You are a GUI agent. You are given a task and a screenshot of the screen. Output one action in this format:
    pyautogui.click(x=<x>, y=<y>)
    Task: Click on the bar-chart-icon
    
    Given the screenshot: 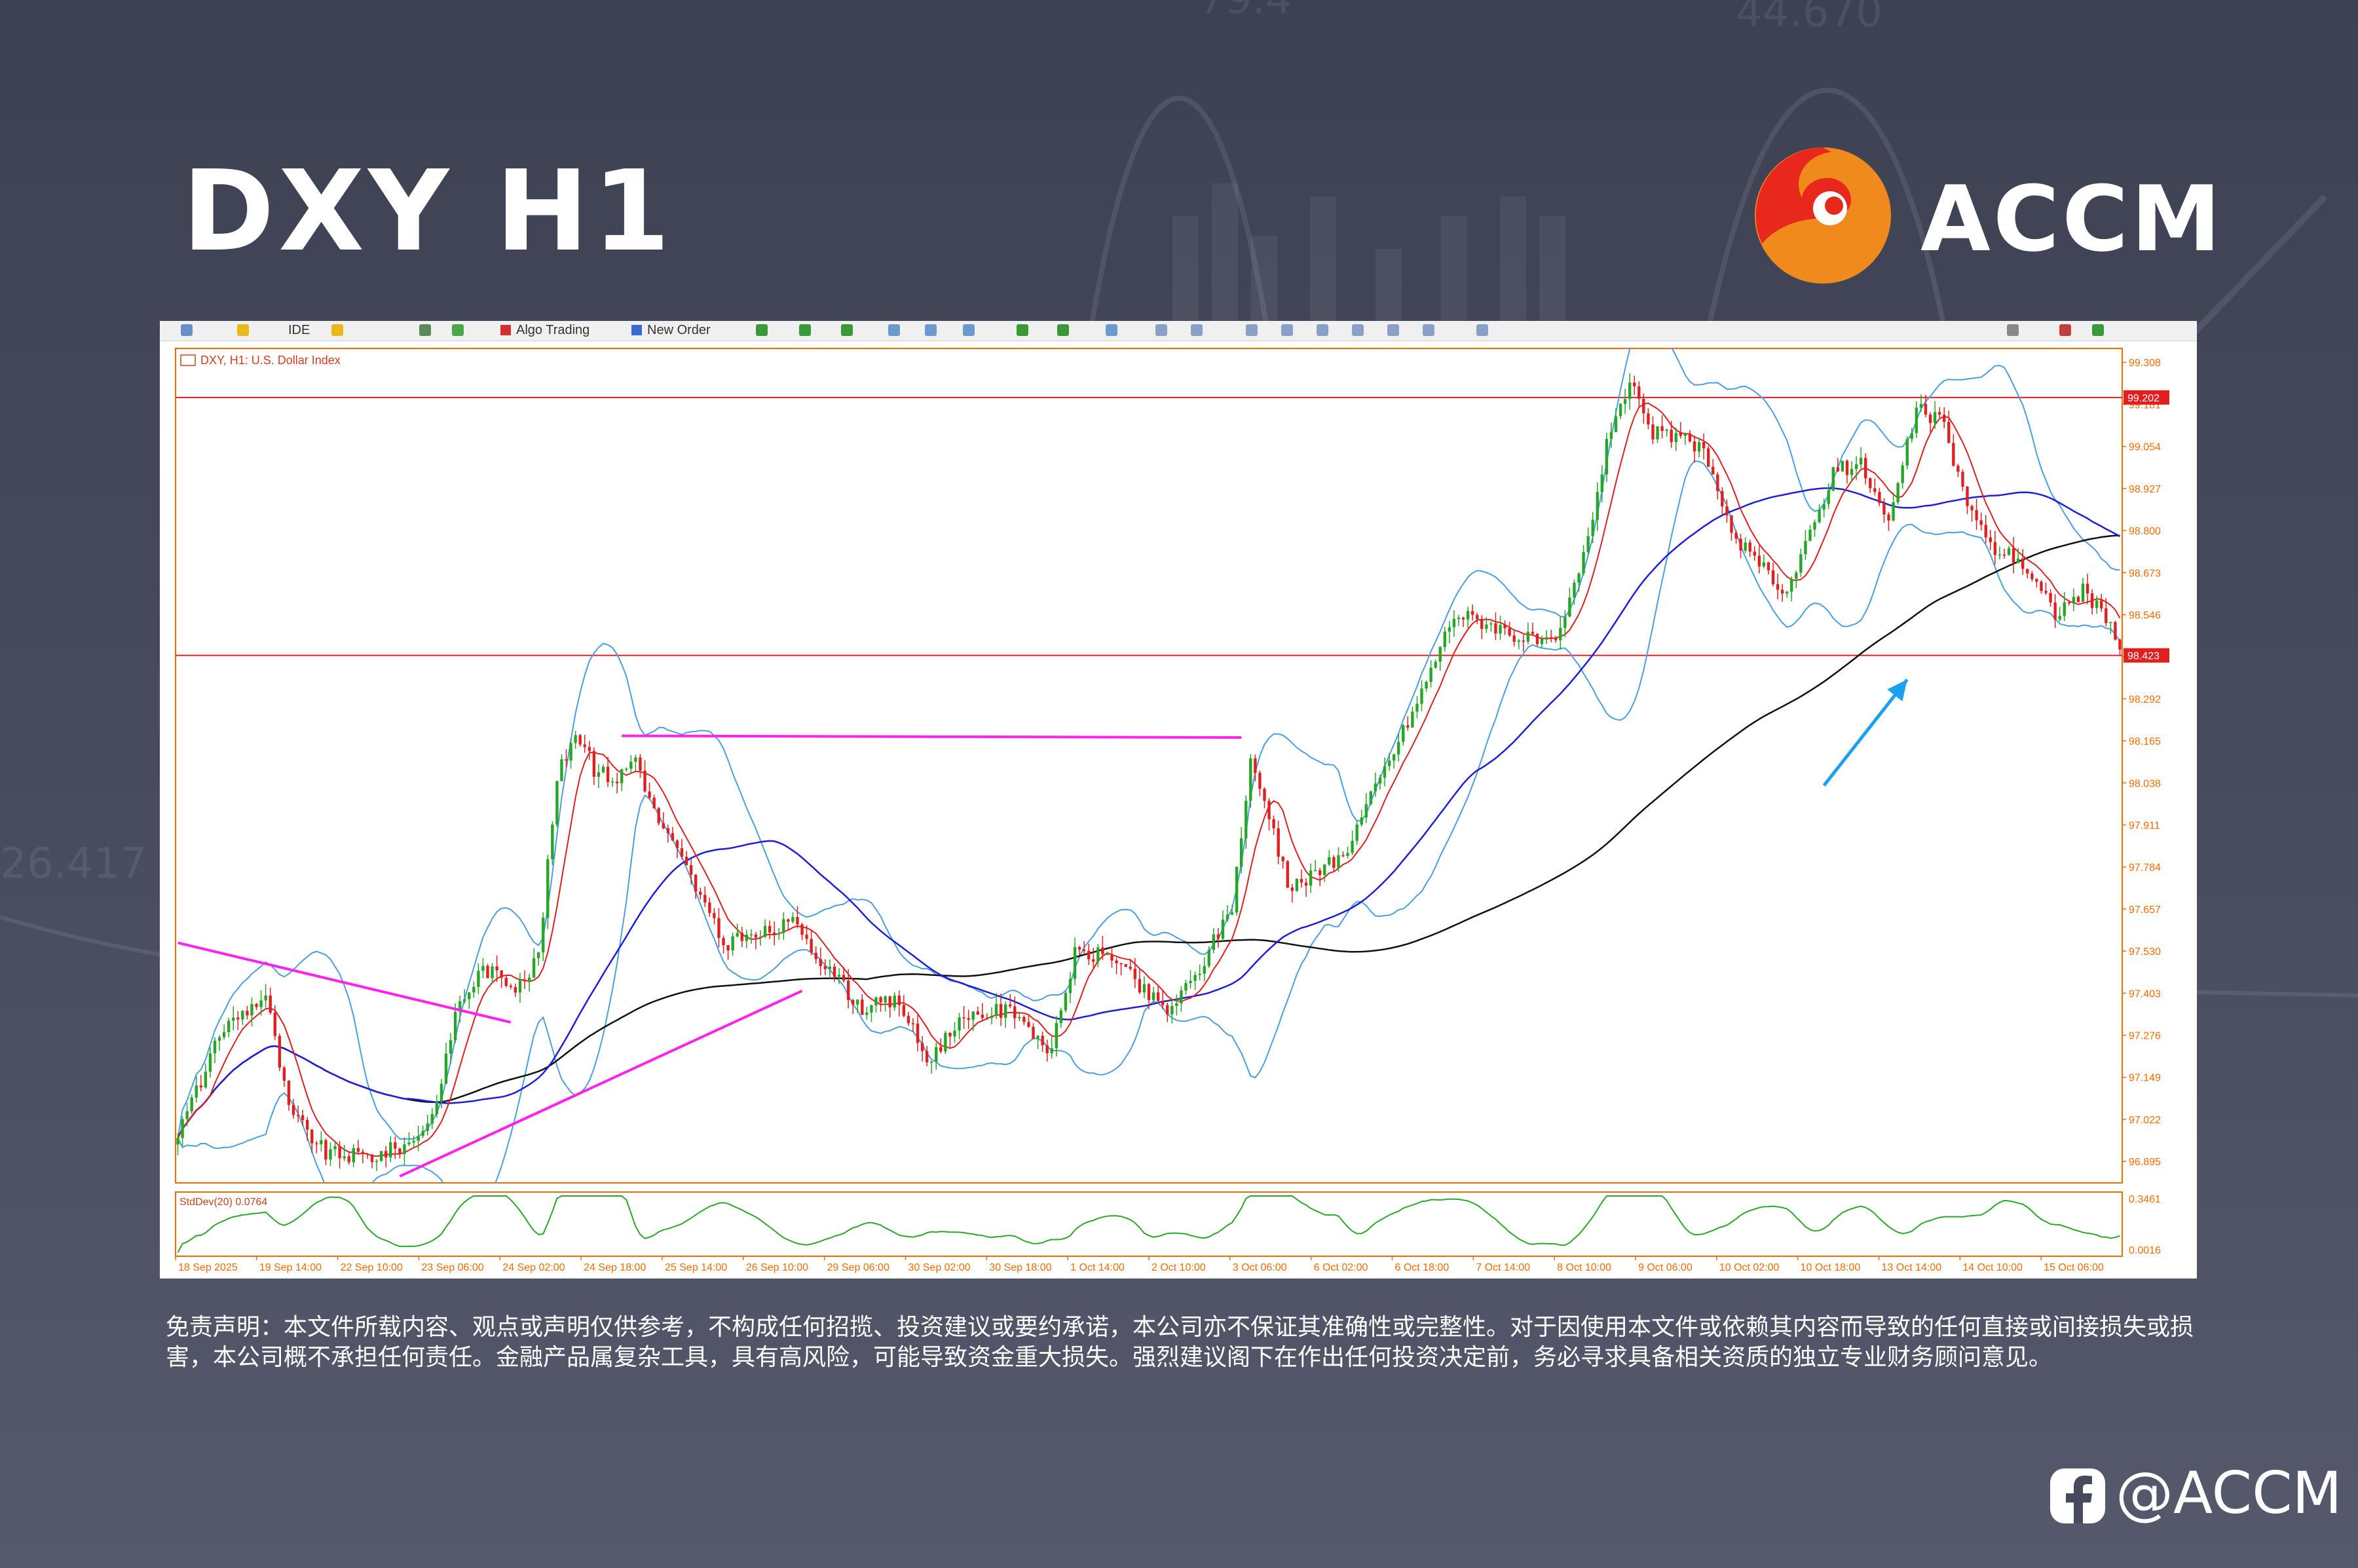 What is the action you would take?
    pyautogui.click(x=762, y=330)
    